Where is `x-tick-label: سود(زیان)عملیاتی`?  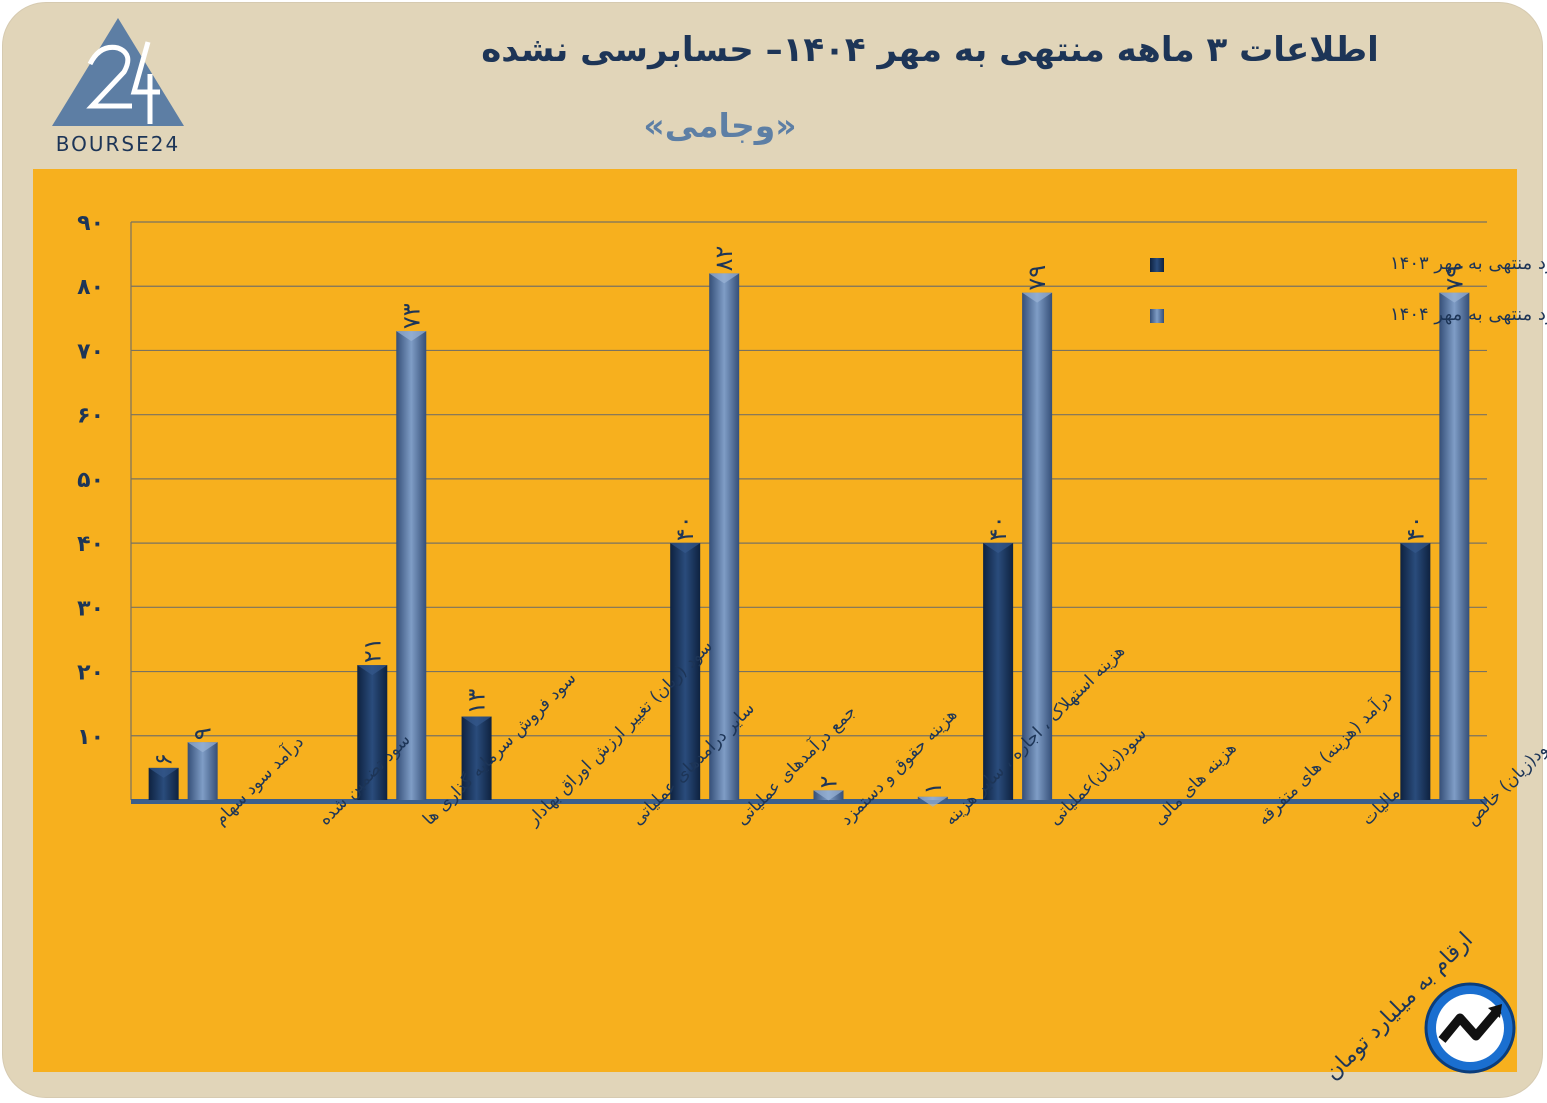 x-tick-label: سود(زیان)عملیاتی is located at coordinates (1098, 777).